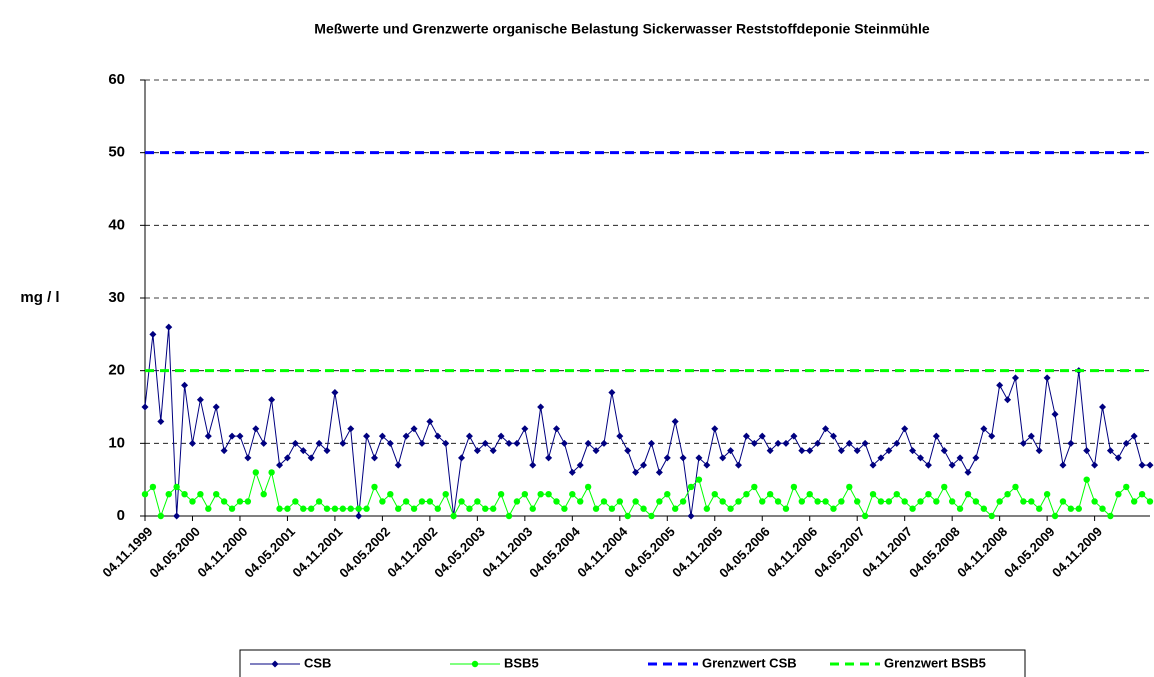 The height and width of the screenshot is (677, 1154). What do you see at coordinates (116, 442) in the screenshot?
I see `y-tick-label: 10` at bounding box center [116, 442].